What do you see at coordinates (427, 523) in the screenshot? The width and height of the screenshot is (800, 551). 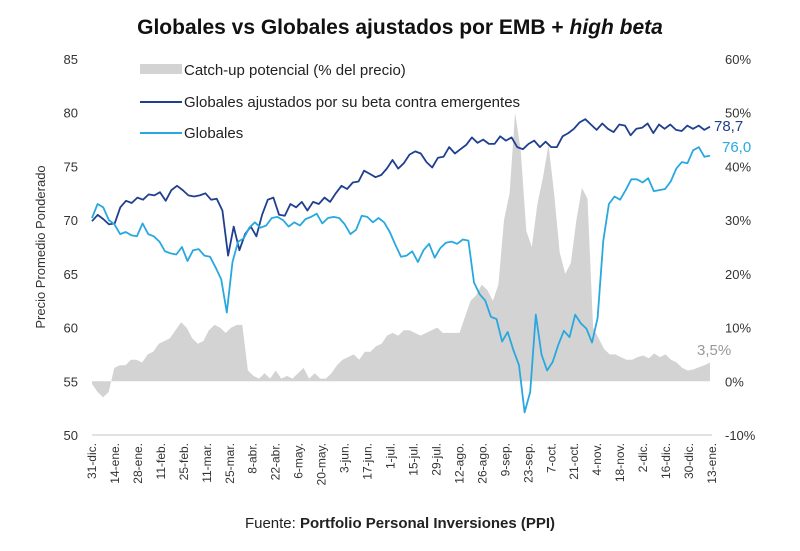 I see `source-name: Portfolio Personal Inversiones (PPI)` at bounding box center [427, 523].